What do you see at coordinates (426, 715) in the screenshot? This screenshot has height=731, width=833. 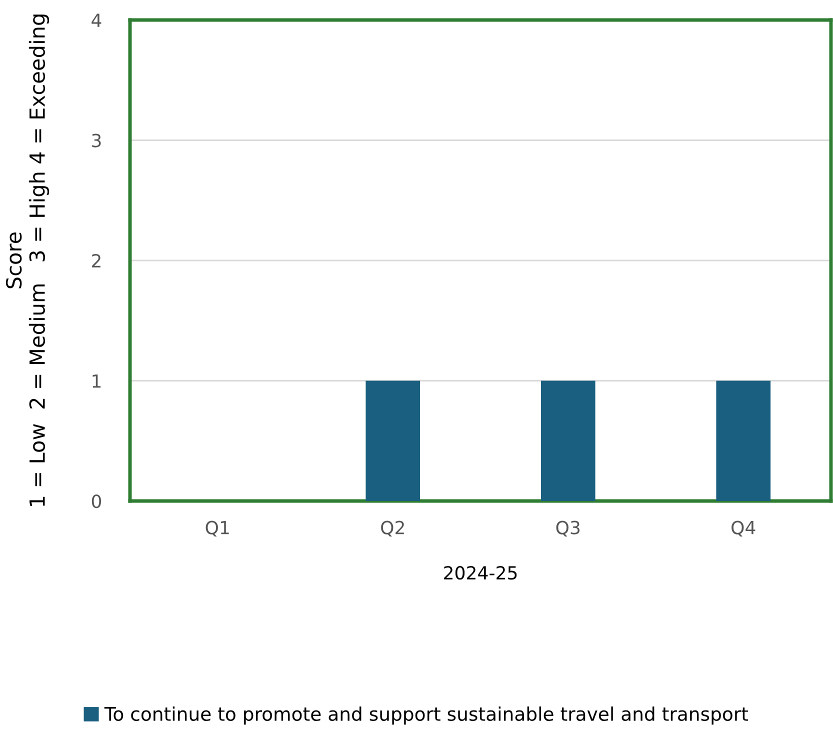 I see `legend-label: To continue to promote and support sustainable travel and transport` at bounding box center [426, 715].